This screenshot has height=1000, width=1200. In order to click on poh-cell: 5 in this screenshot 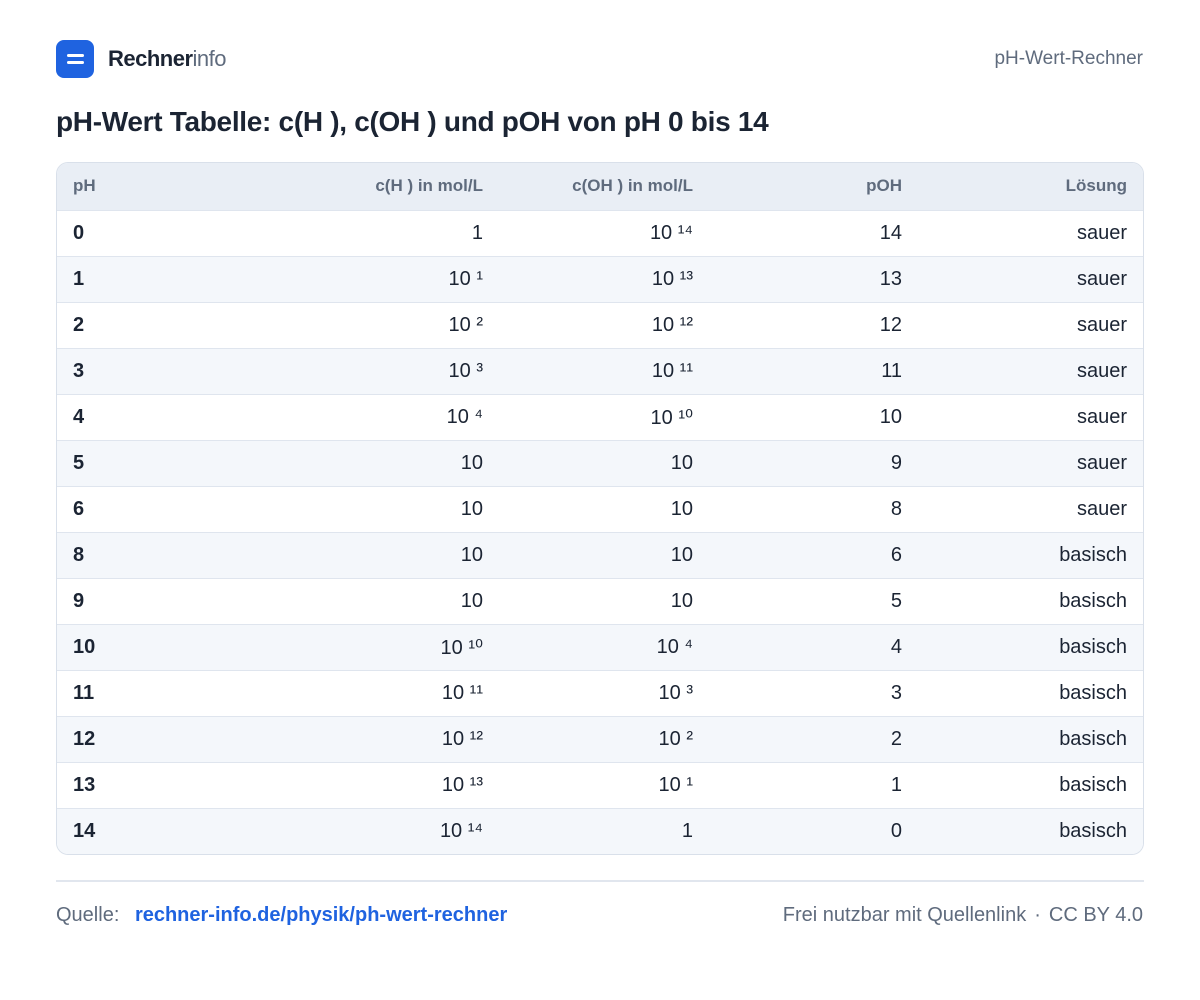, I will do `click(896, 600)`.